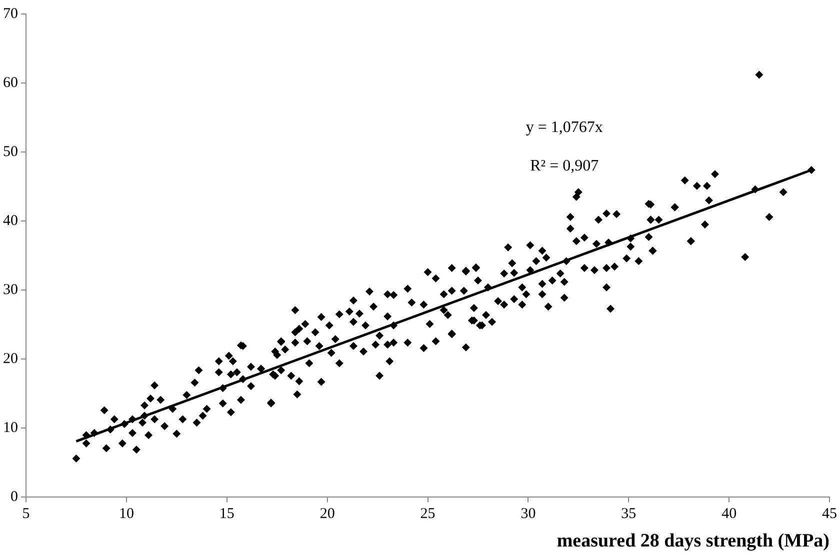 This screenshot has height=557, width=840. I want to click on y-tick-label: 0, so click(14, 497).